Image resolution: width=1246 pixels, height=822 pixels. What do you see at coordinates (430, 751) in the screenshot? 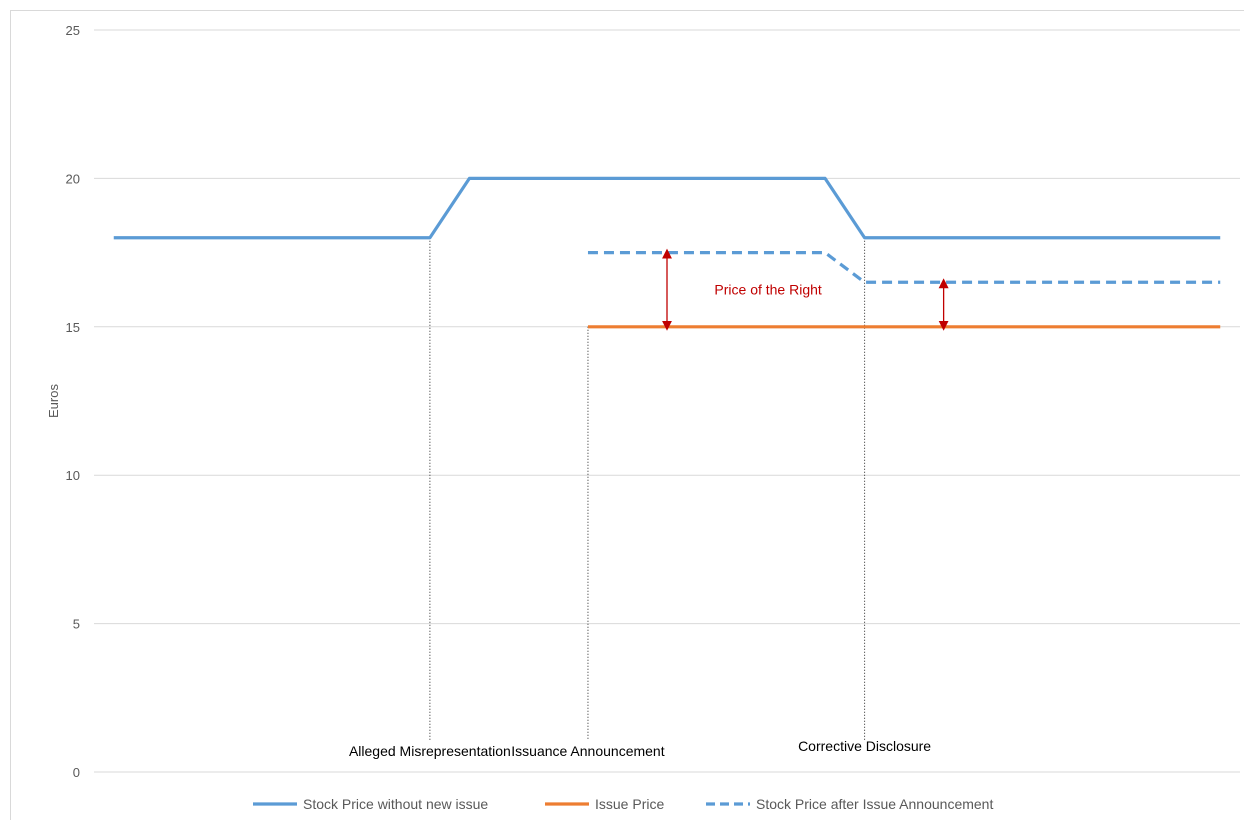
I see `event-label-1: Alleged Misrepresentation` at bounding box center [430, 751].